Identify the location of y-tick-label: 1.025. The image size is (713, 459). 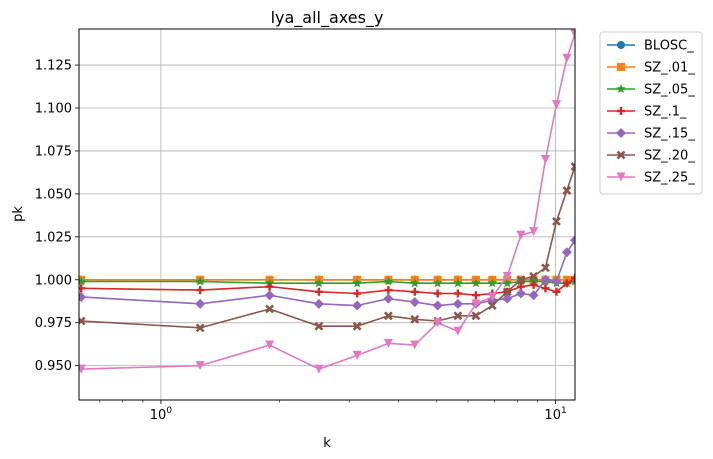
(53, 237).